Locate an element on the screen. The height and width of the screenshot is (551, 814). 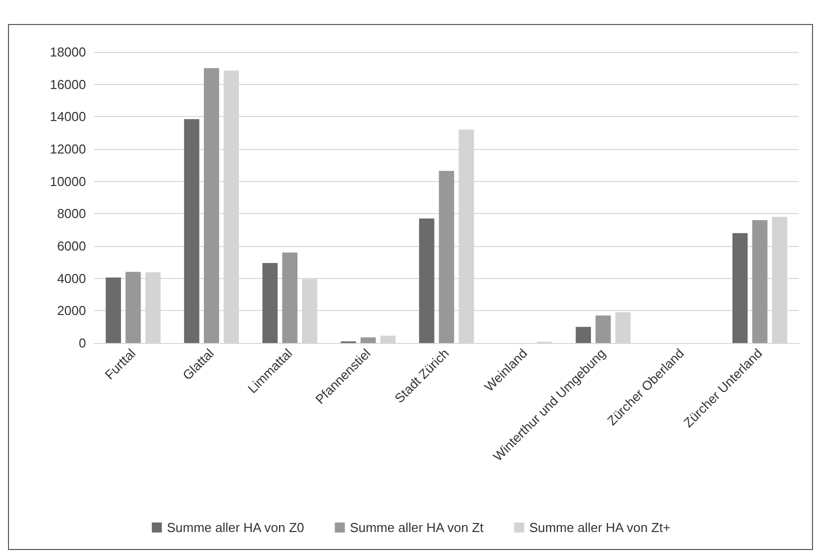
y-tick-label: 8000 is located at coordinates (71, 214).